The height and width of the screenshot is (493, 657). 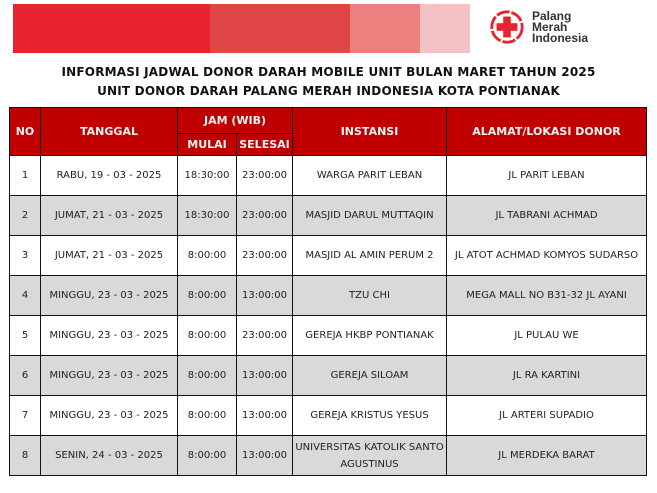 What do you see at coordinates (370, 455) in the screenshot?
I see `cell-instansi: UNIVERSITAS KATOLIK SANTO AGUSTINUS` at bounding box center [370, 455].